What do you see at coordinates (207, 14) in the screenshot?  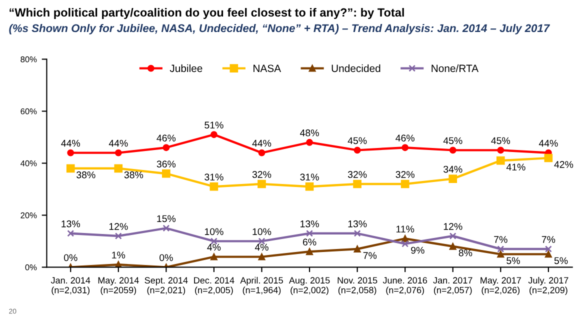 I see `chart-title: “Which political party/coalition do you feel closest to if any?”: by Total` at bounding box center [207, 14].